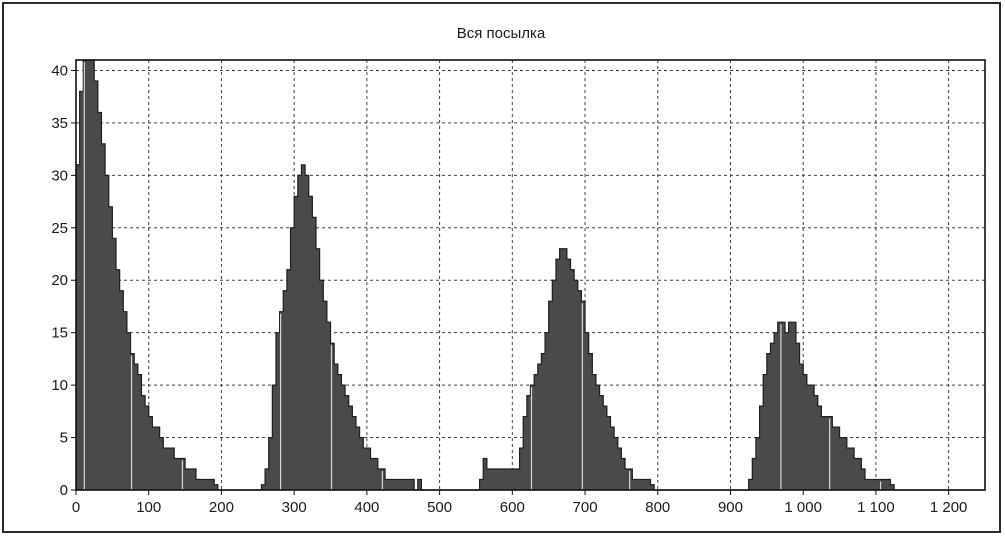 This screenshot has height=537, width=1005. Describe the element at coordinates (59, 385) in the screenshot. I see `y-tick-label: 10` at that location.